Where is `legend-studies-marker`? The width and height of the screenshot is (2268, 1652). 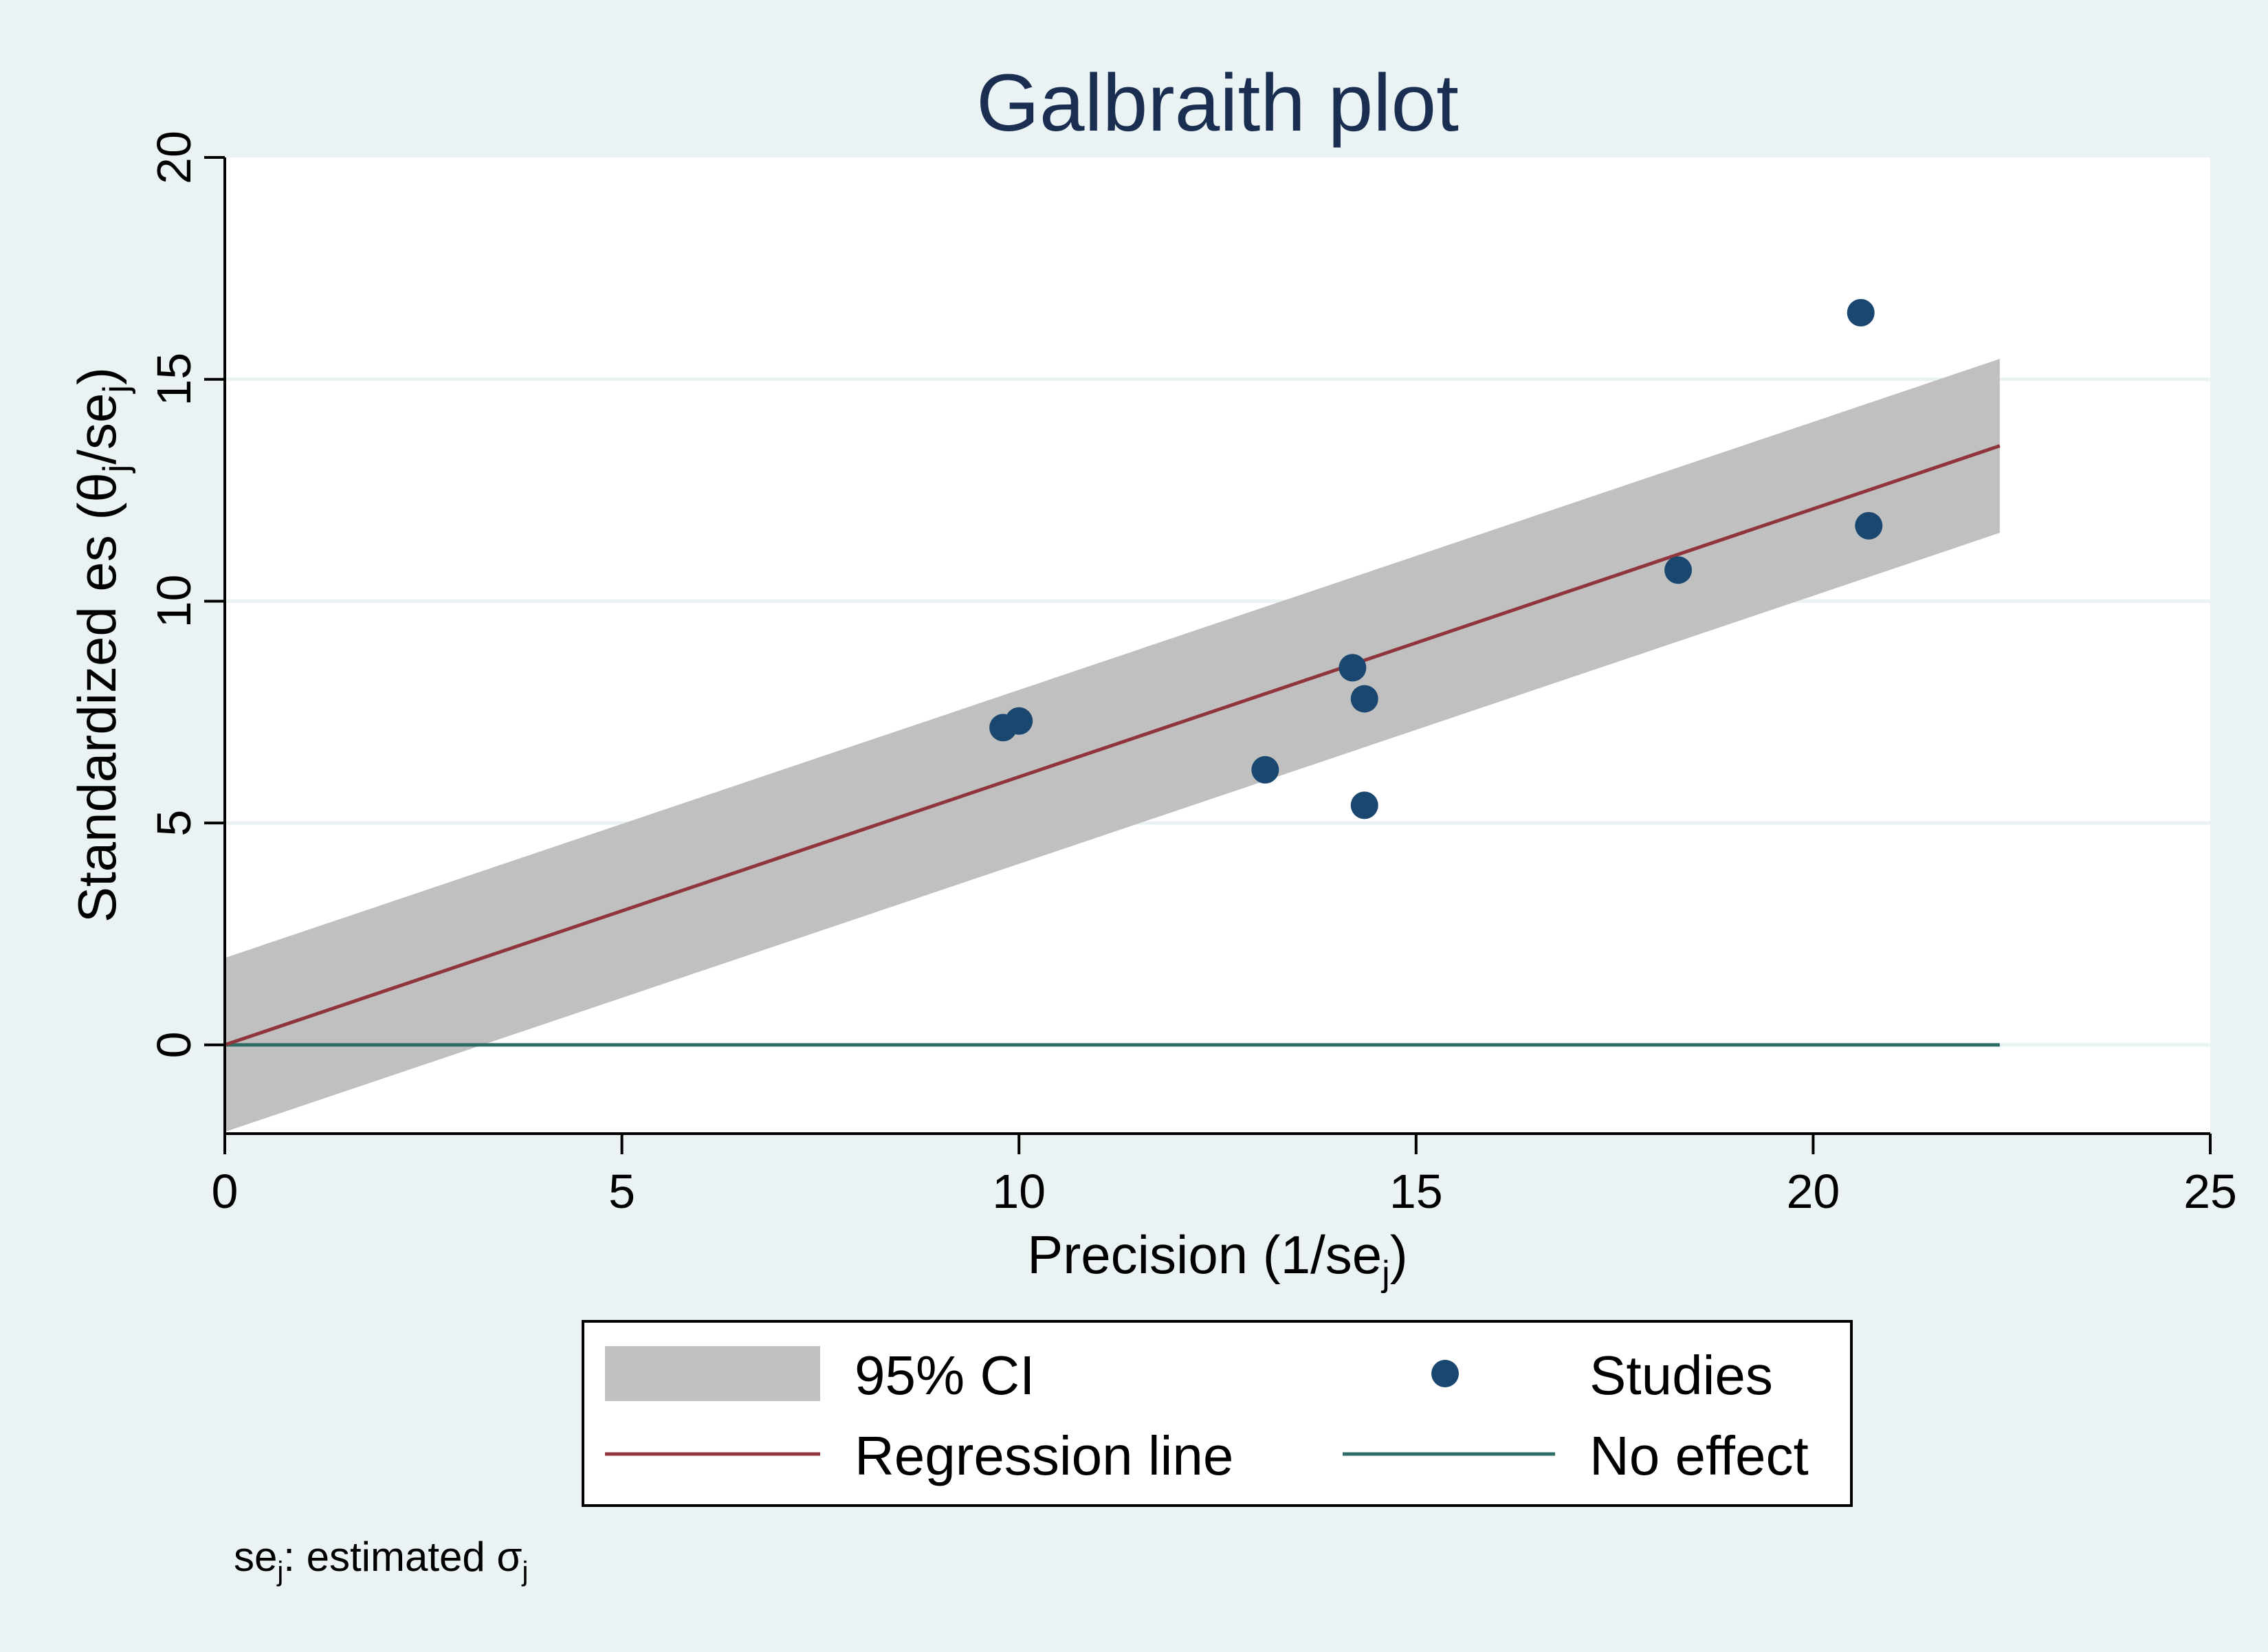
legend-studies-marker is located at coordinates (1445, 1373).